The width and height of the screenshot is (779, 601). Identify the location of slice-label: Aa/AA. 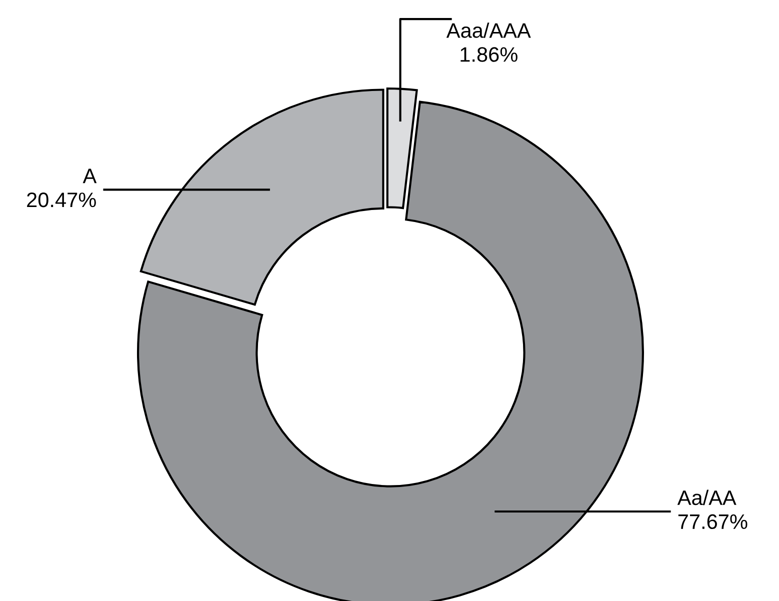
(706, 498).